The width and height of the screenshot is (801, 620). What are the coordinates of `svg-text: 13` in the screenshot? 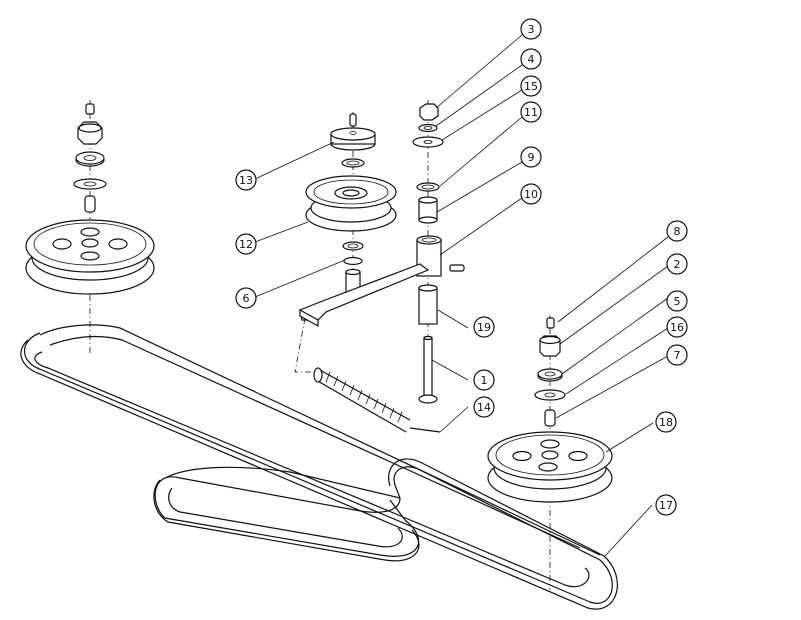 It's located at (246, 180).